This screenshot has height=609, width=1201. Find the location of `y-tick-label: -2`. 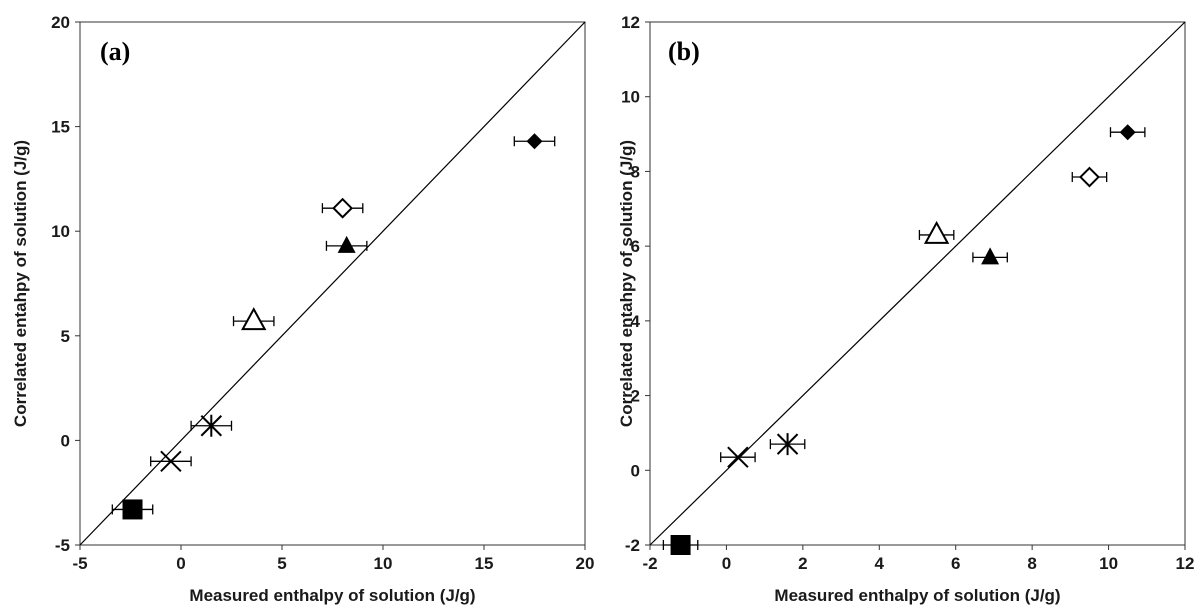

y-tick-label: -2 is located at coordinates (632, 545).